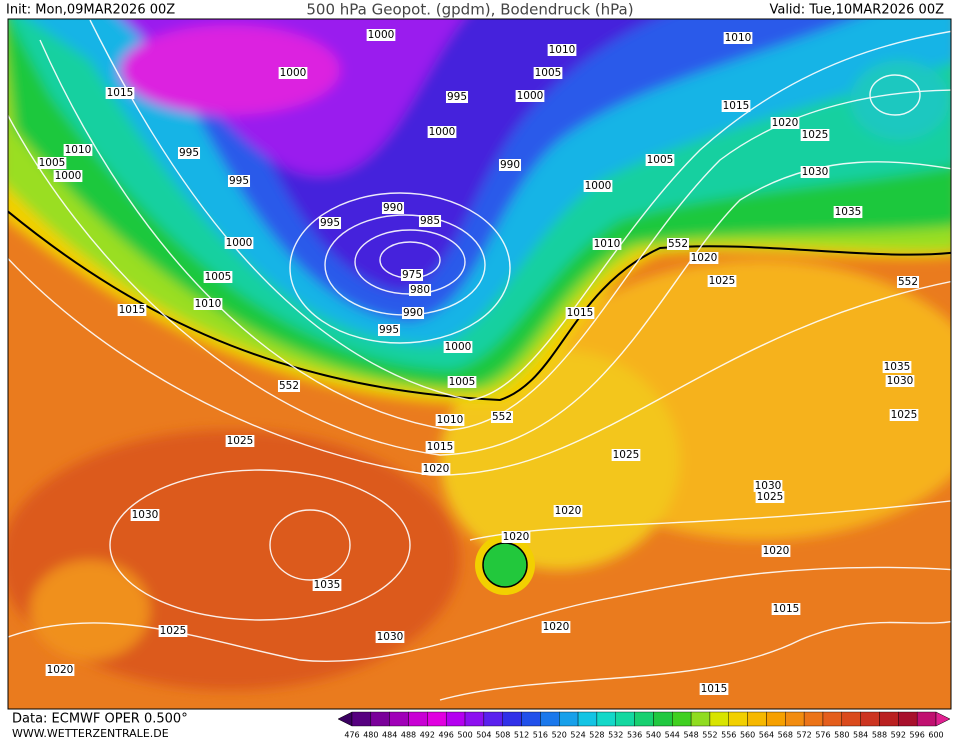 The image size is (959, 741). What do you see at coordinates (408, 735) in the screenshot?
I see `colorbar-label: 488` at bounding box center [408, 735].